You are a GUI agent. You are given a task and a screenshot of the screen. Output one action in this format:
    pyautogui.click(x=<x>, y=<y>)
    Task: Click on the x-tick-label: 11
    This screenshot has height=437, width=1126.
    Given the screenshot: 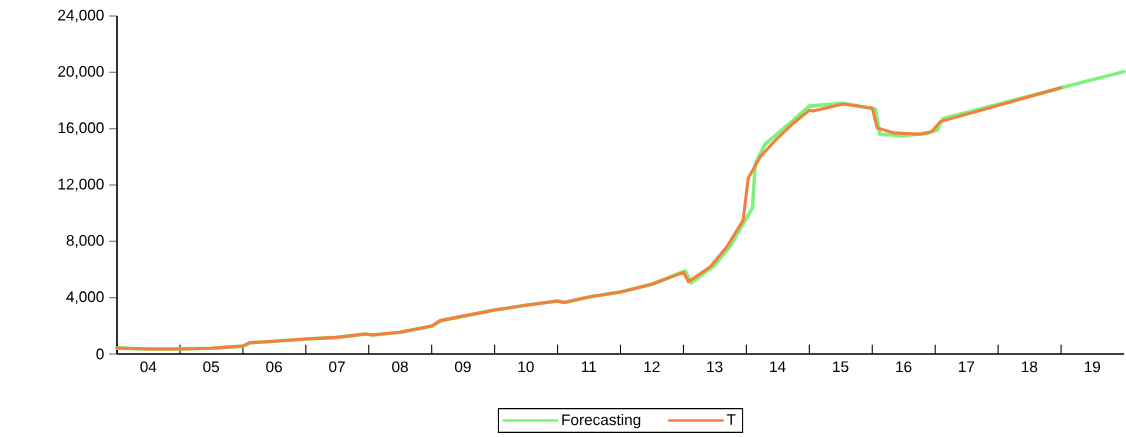 What is the action you would take?
    pyautogui.click(x=588, y=366)
    